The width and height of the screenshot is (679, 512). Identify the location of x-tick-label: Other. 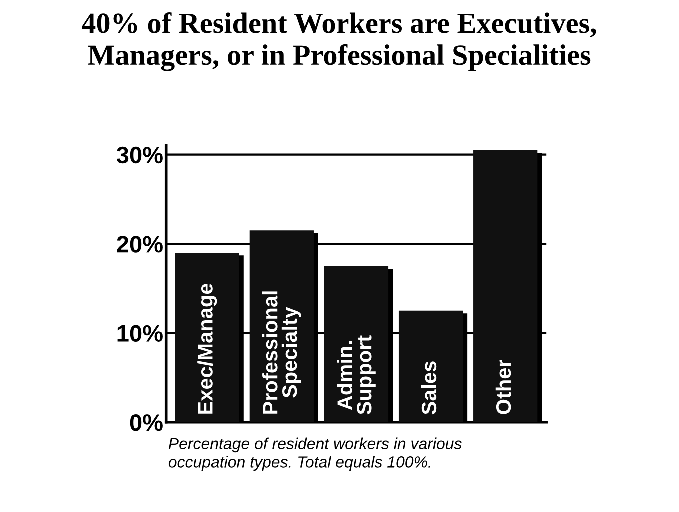
(504, 387).